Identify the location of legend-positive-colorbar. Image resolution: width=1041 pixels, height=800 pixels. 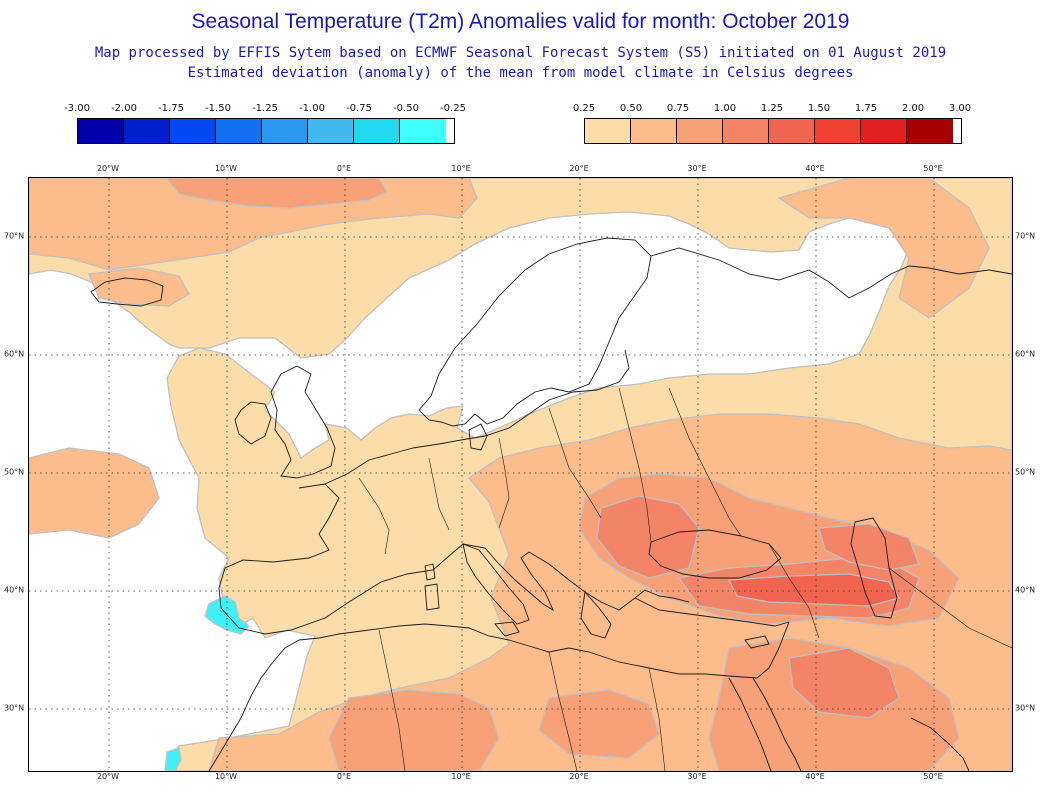
(773, 131).